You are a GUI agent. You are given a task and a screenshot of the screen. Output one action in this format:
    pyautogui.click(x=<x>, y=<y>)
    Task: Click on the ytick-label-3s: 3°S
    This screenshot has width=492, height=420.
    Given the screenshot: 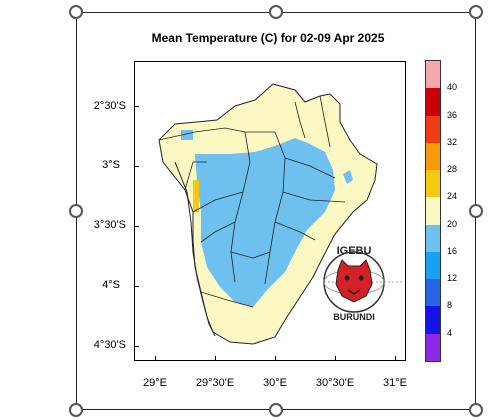 What is the action you would take?
    pyautogui.click(x=111, y=165)
    